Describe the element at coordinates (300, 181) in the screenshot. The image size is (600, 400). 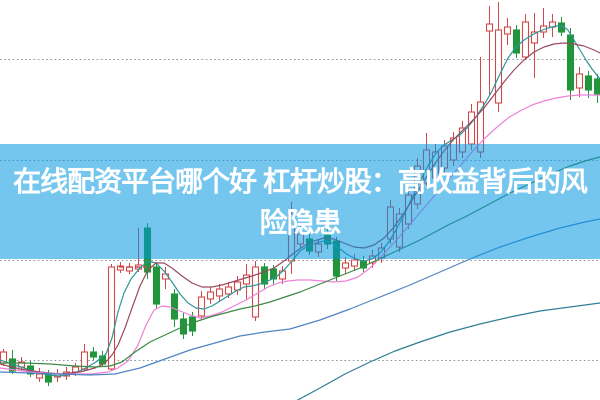
I see `headline-line-1: 在线配资平台哪个好 杠杆炒股：高收益背后的风` at that location.